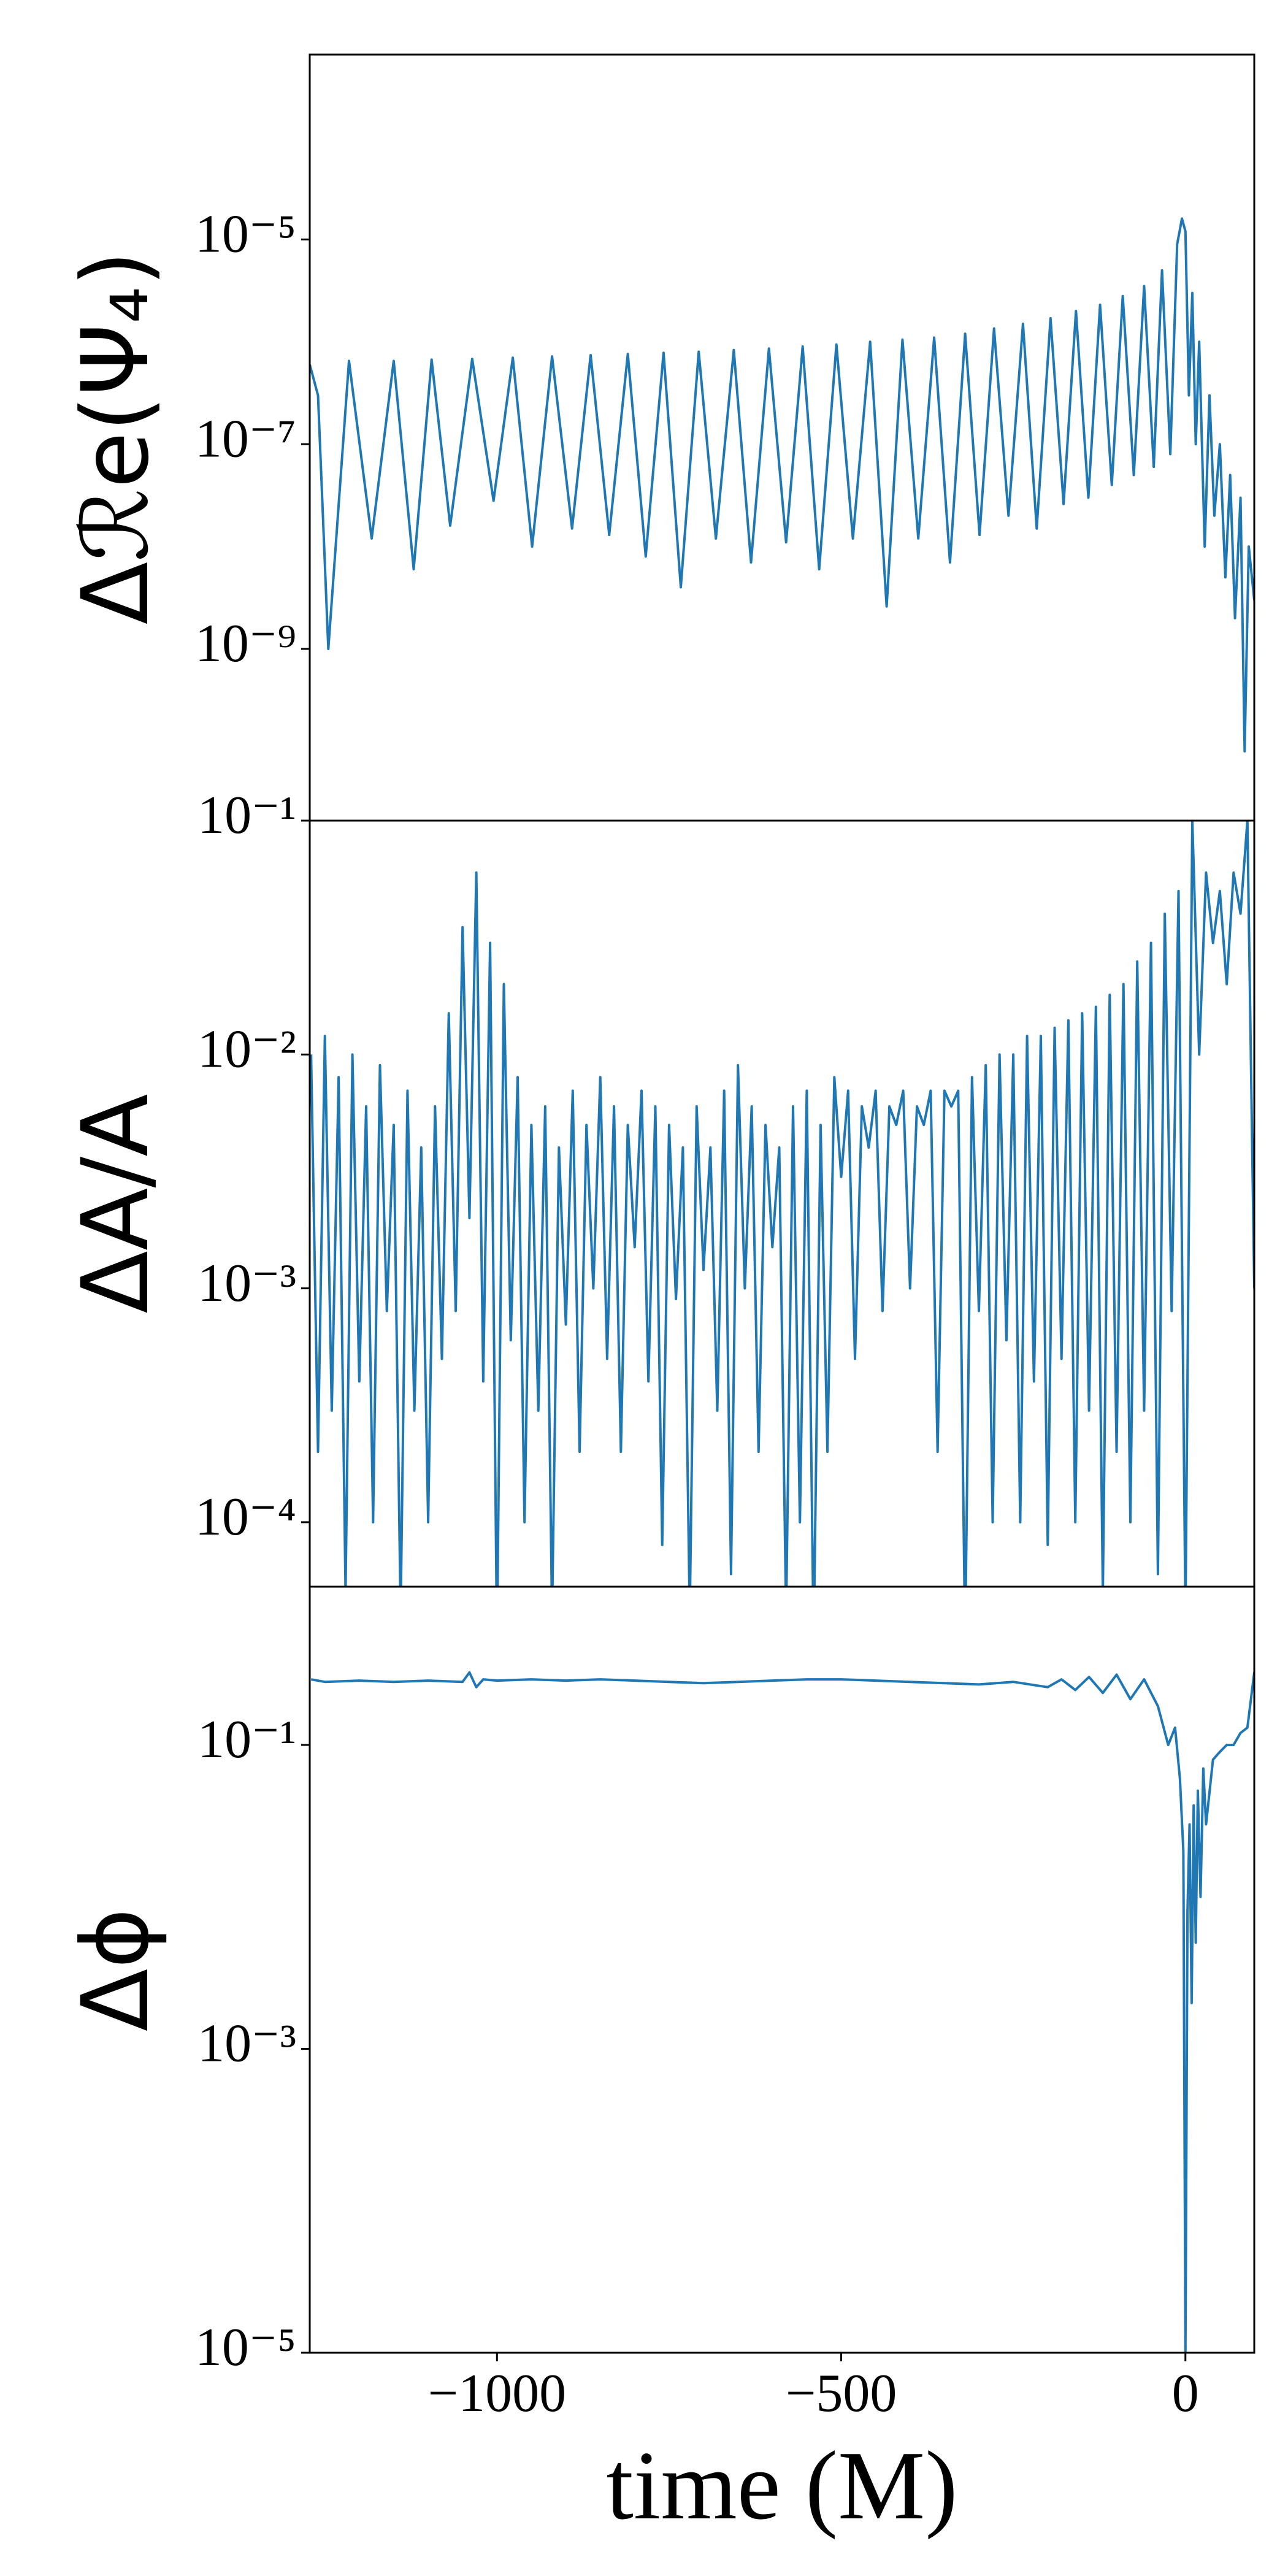  Describe the element at coordinates (116, 1970) in the screenshot. I see `y-axis-label: Δϕ` at that location.